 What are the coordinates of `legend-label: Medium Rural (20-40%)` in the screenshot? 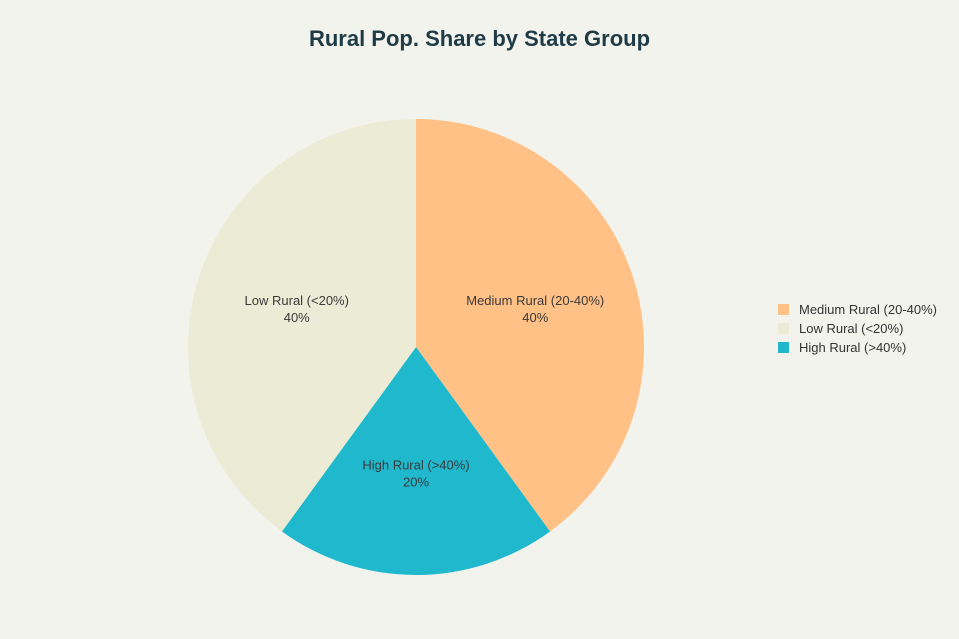 It's located at (868, 309).